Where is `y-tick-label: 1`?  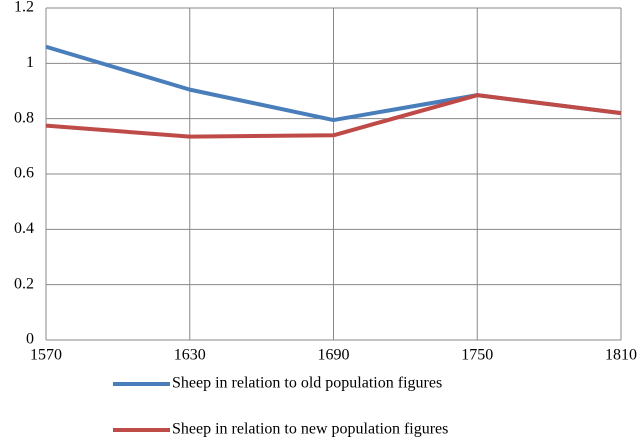 y-tick-label: 1 is located at coordinates (30, 62).